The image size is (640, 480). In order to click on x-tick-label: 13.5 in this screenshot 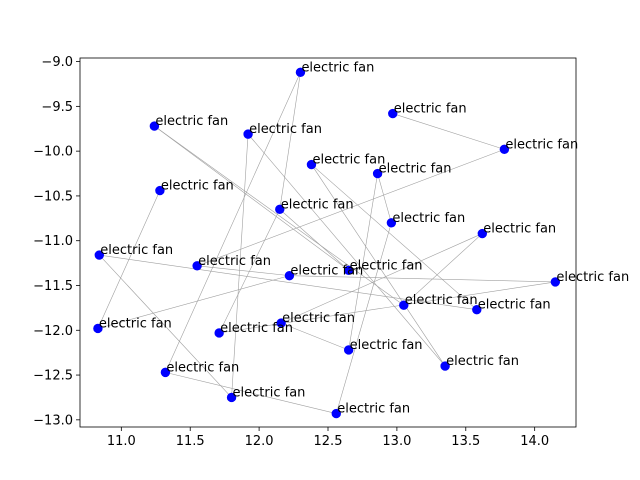, I will do `click(465, 441)`.